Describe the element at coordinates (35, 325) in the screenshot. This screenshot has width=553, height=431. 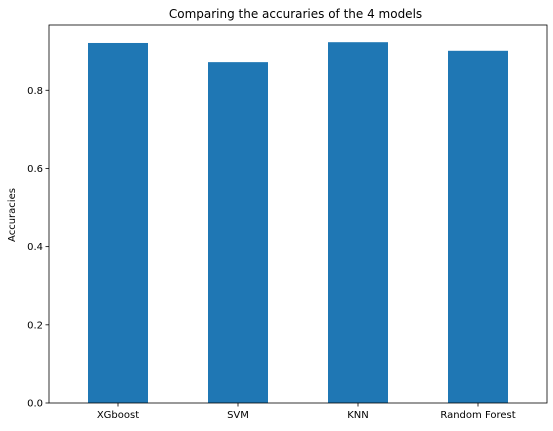
I see `y-tick-label: 0.2` at that location.